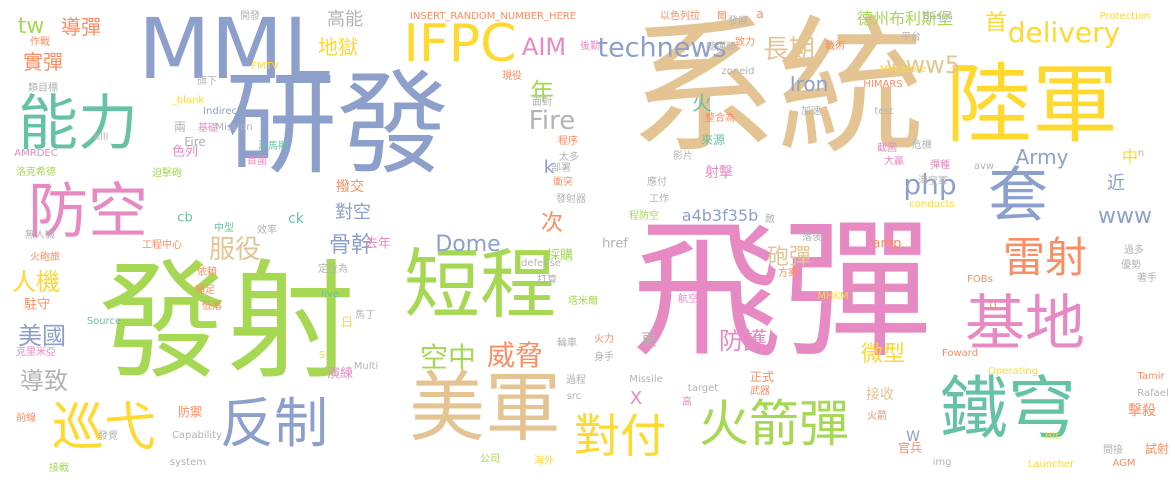 This screenshot has width=1175, height=482. I want to click on word-cloud-word: 過程, so click(576, 380).